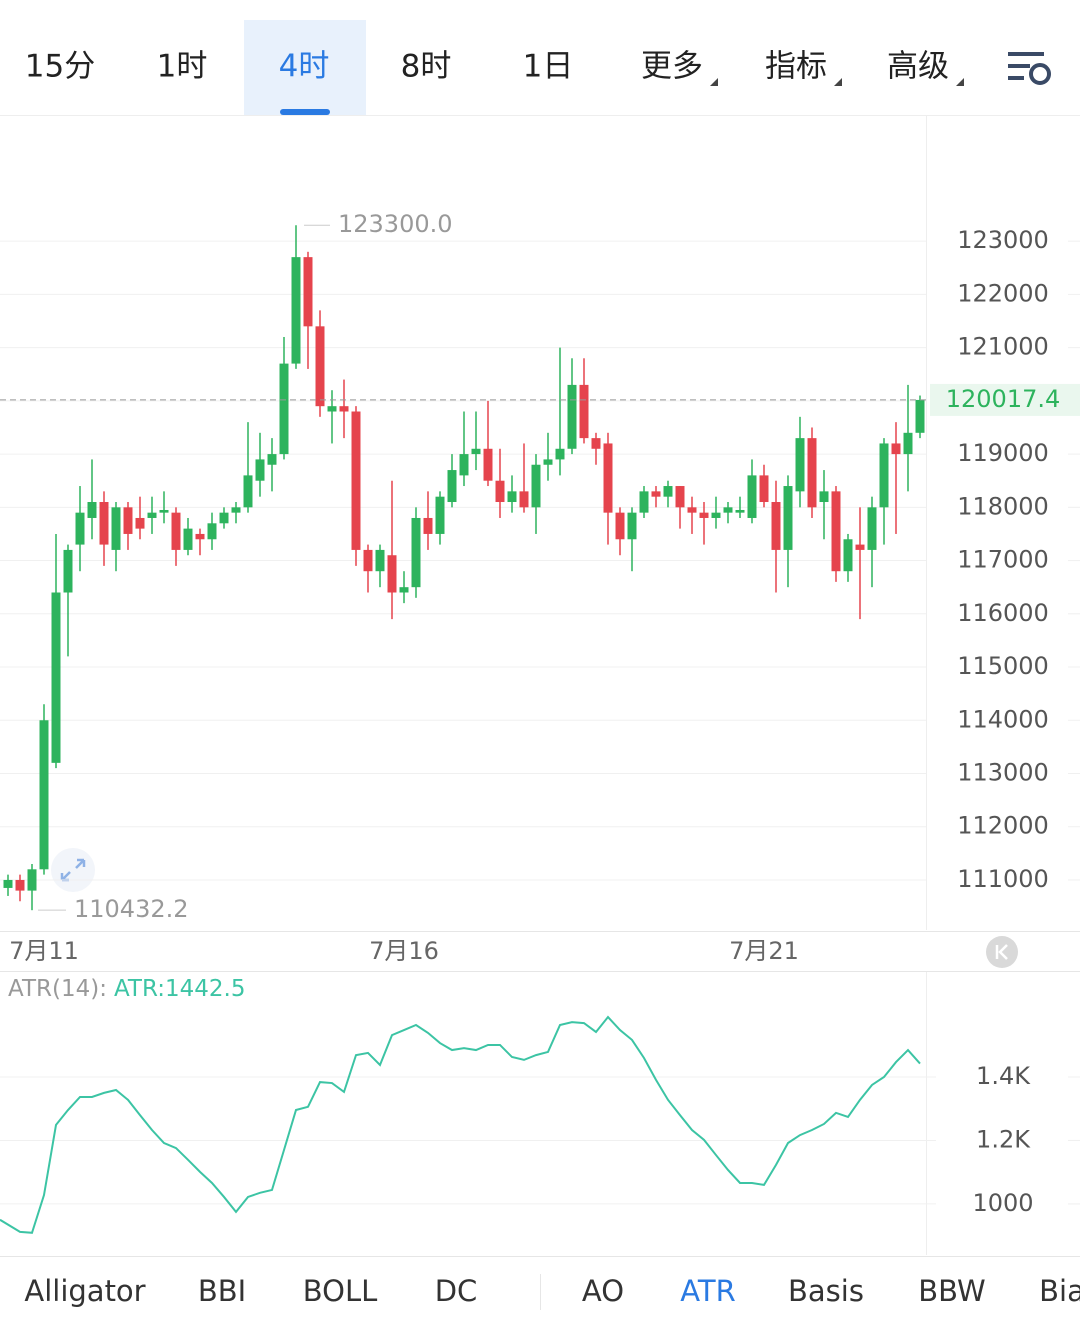 The height and width of the screenshot is (1332, 1080). What do you see at coordinates (826, 1291) in the screenshot?
I see `indicator-tab: Basis` at bounding box center [826, 1291].